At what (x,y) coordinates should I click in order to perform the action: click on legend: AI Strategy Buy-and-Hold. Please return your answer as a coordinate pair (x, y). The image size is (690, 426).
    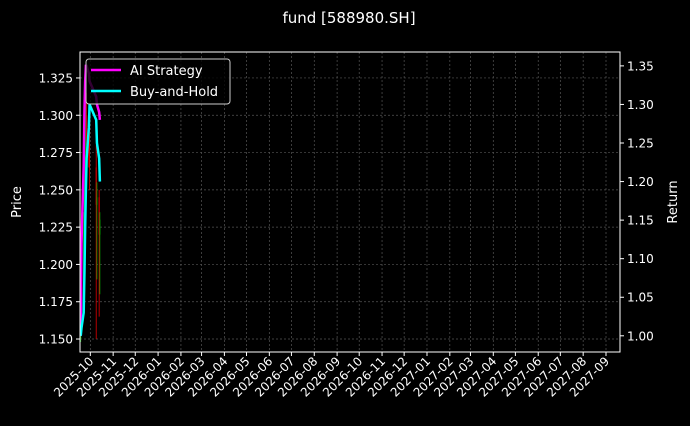
    Looking at the image, I should click on (158, 81).